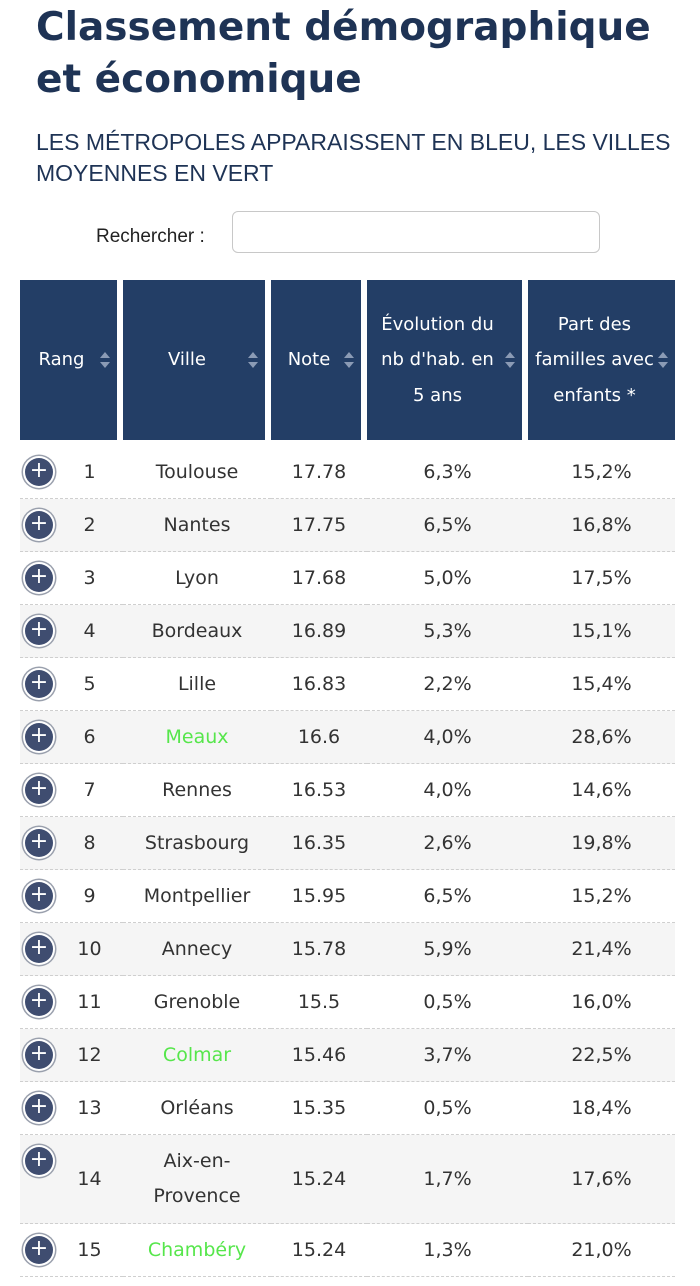  I want to click on note-cell: 17.75, so click(319, 525).